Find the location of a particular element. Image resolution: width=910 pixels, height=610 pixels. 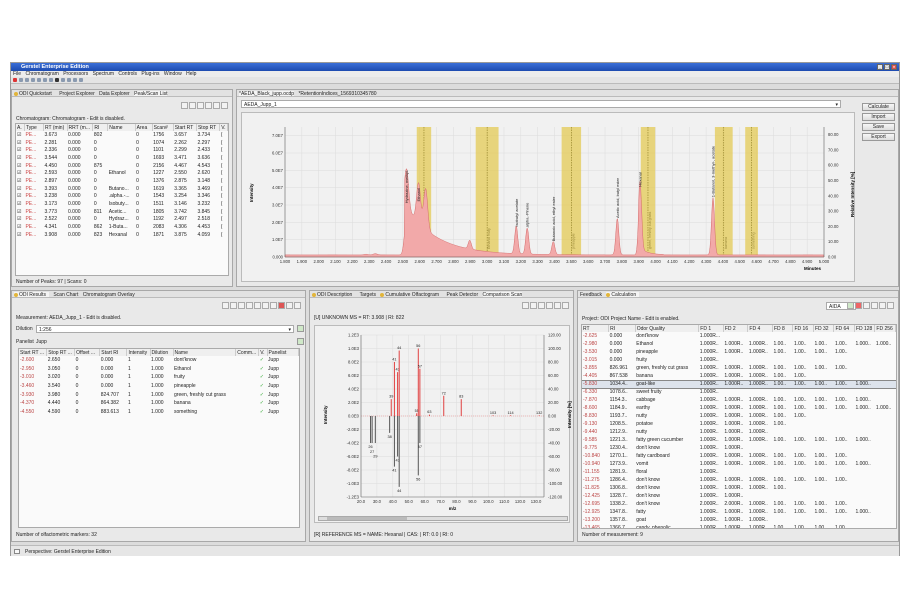

close-button: × is located at coordinates (894, 67).